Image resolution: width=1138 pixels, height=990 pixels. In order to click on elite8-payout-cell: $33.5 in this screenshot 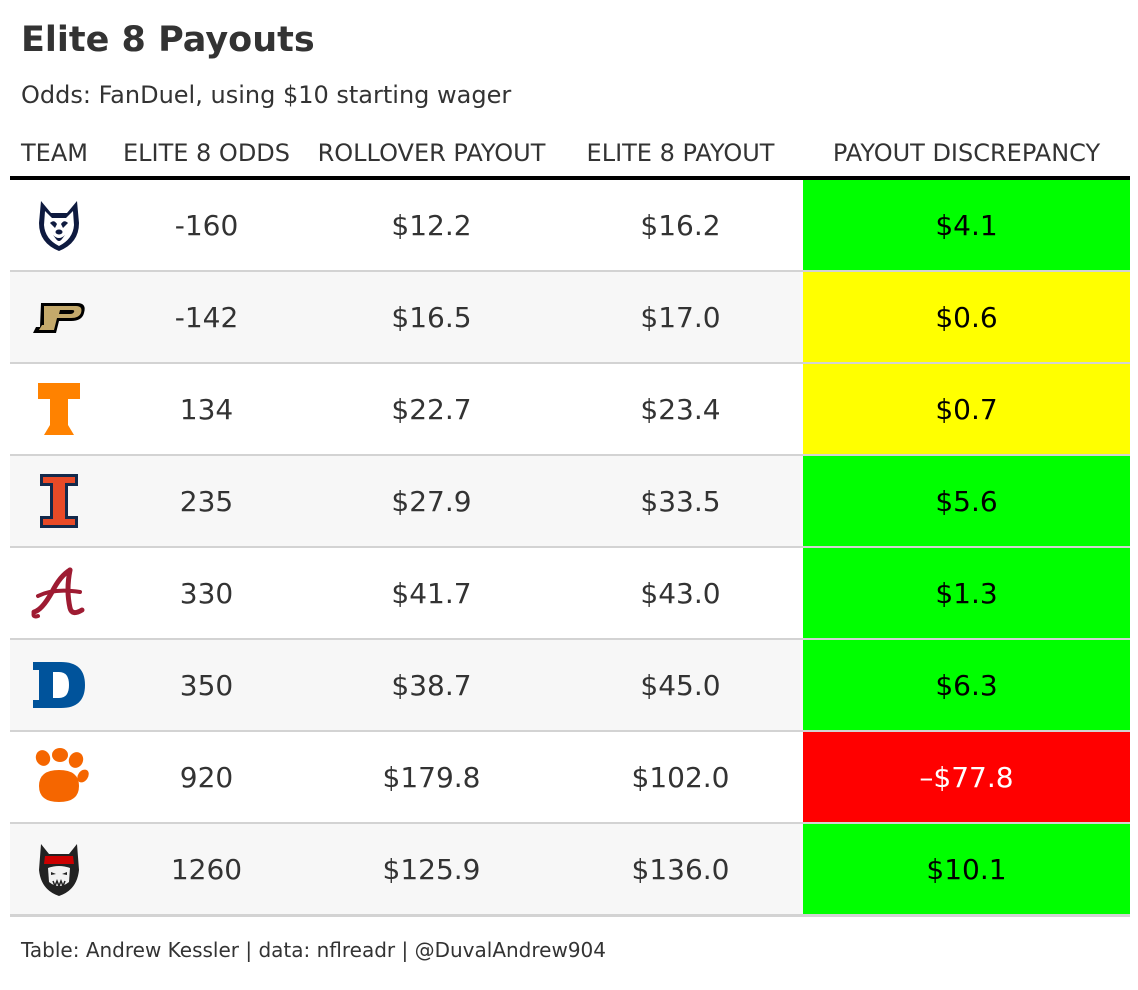, I will do `click(680, 501)`.